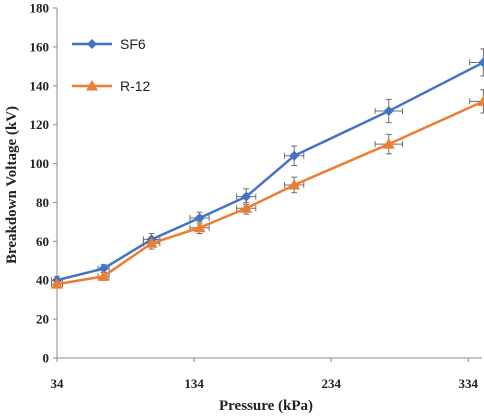 The height and width of the screenshot is (417, 484). I want to click on y-tick-label: 60, so click(42, 241).